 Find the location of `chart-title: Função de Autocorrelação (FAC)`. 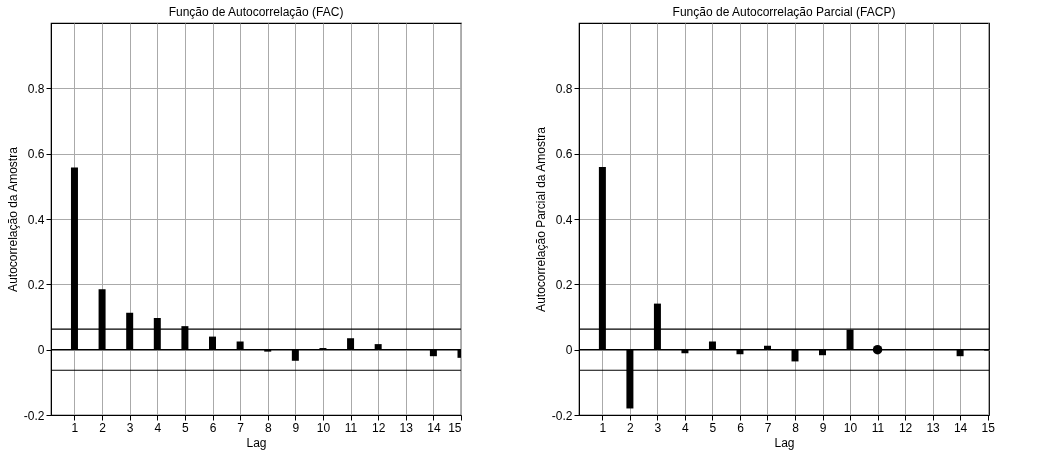

chart-title: Função de Autocorrelação (FAC) is located at coordinates (256, 12).